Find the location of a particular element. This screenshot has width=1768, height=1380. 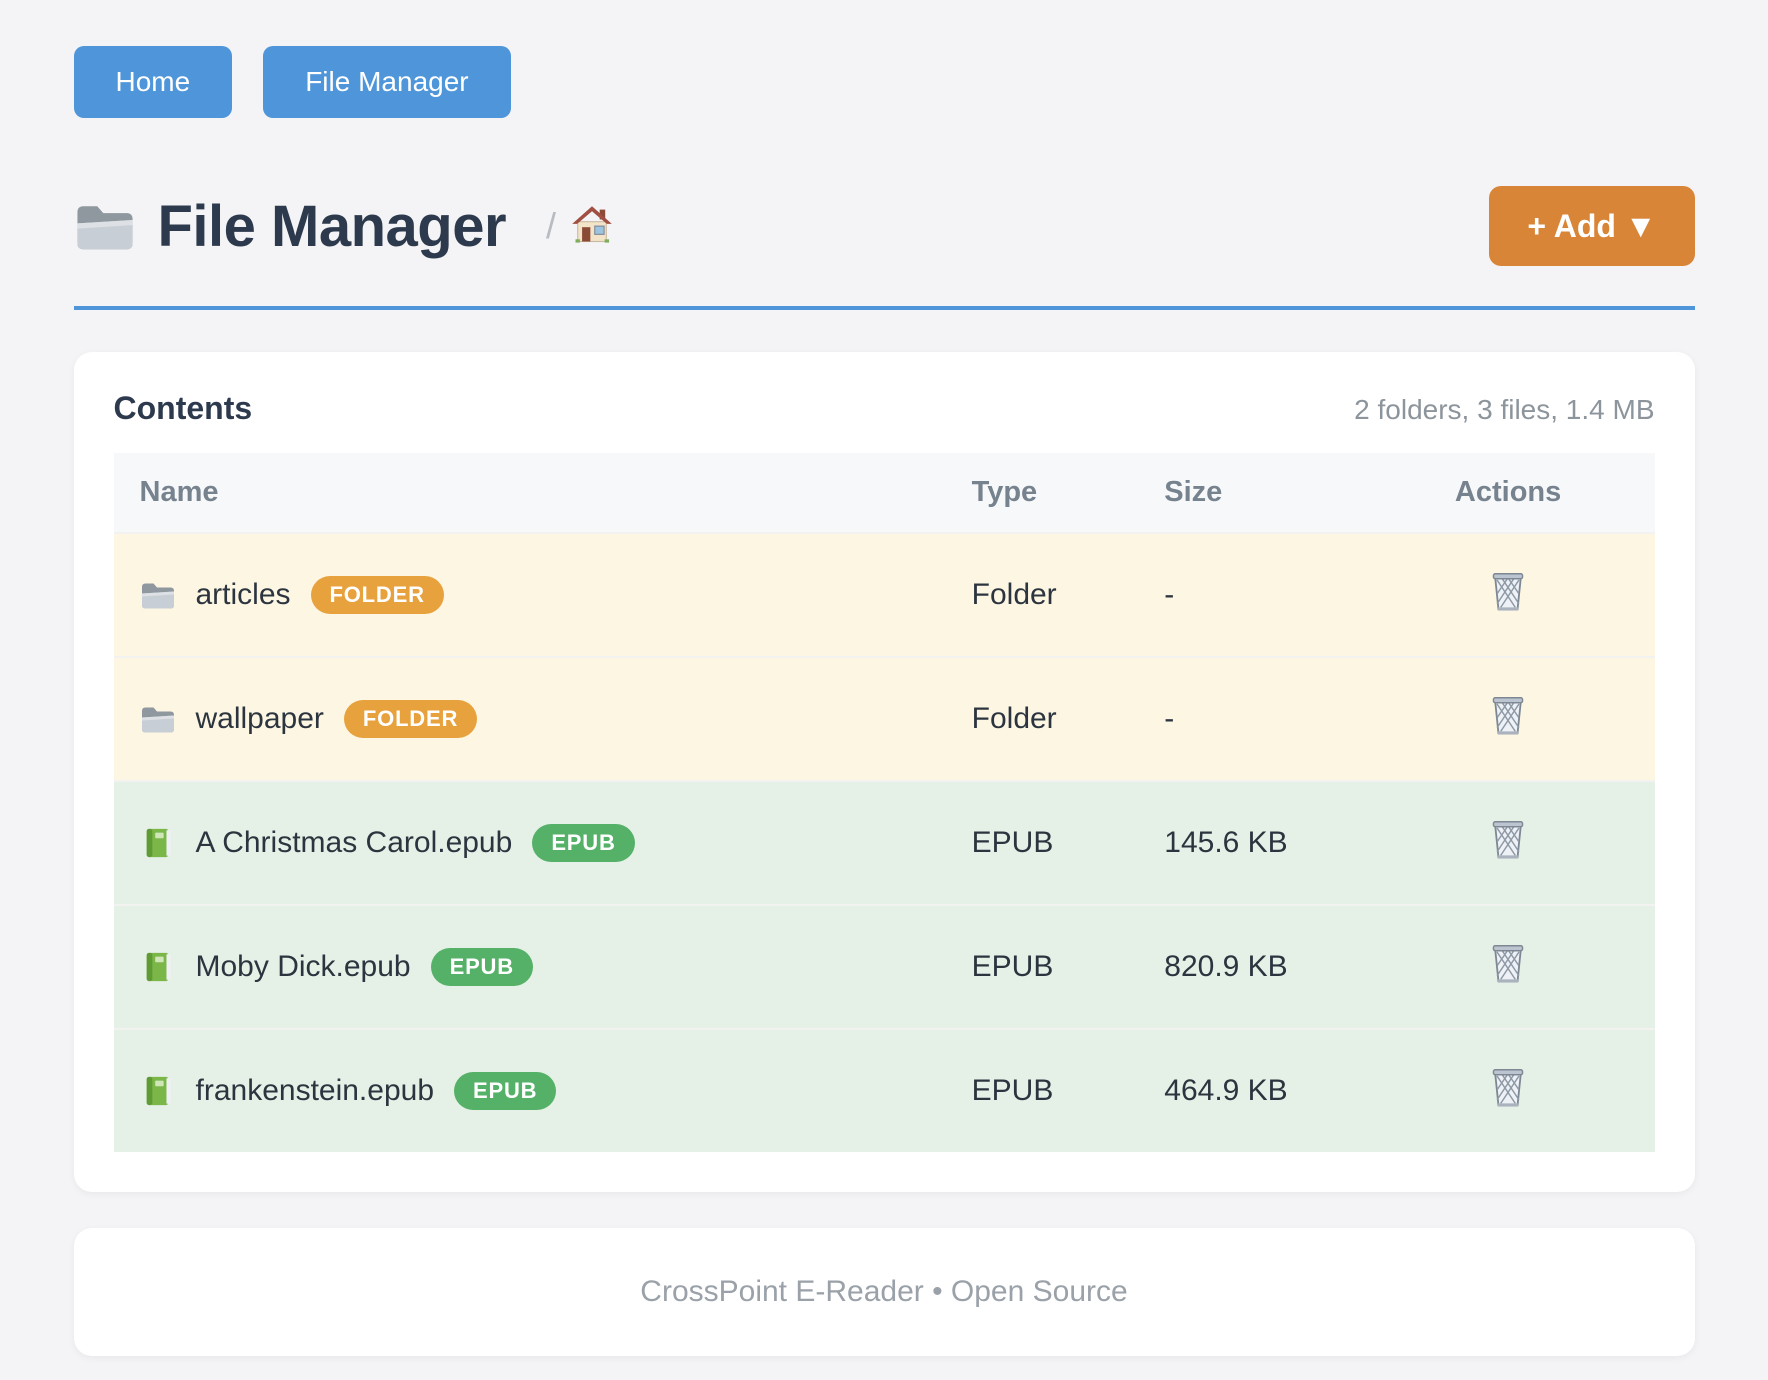

footer-text: CrossPoint E-Reader • Open Source is located at coordinates (884, 1291).